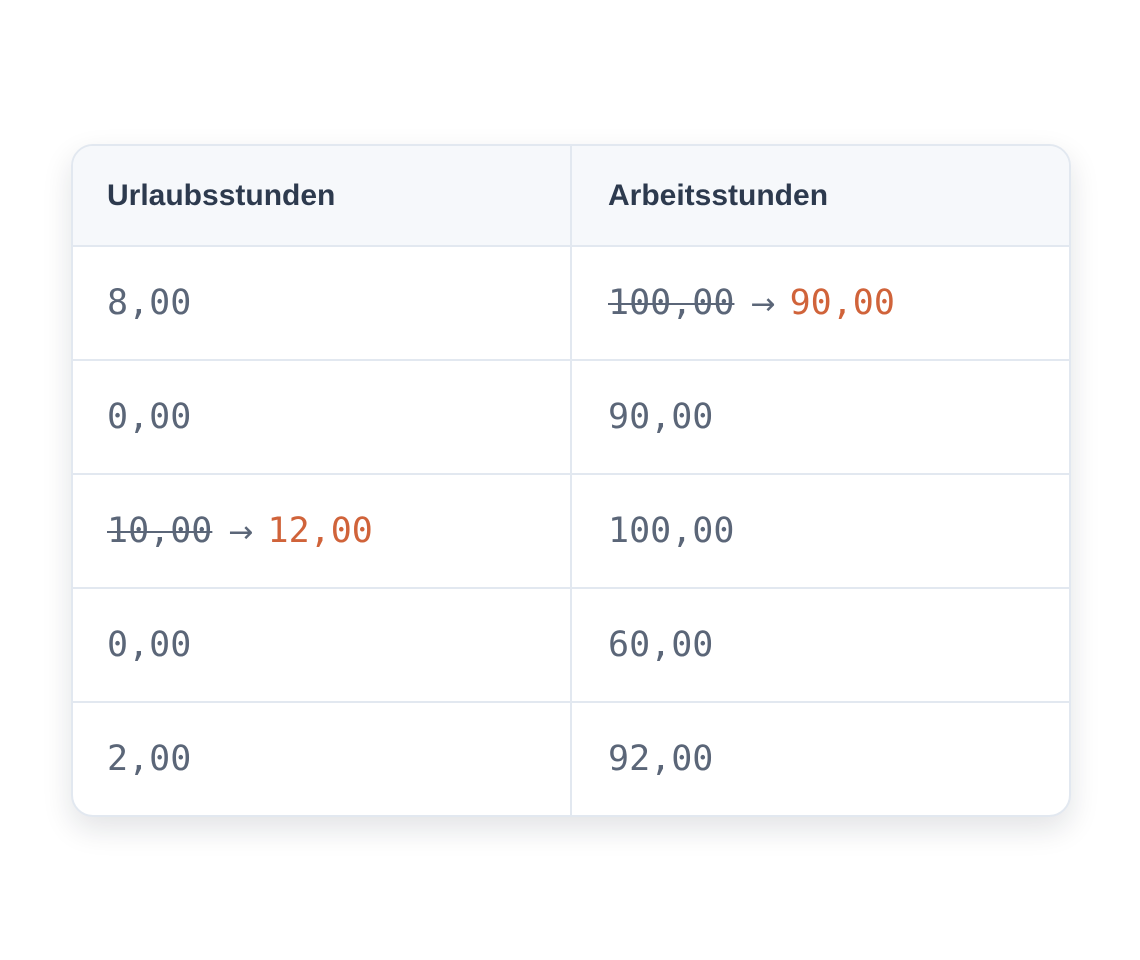 The height and width of the screenshot is (960, 1140). I want to click on table-cell: 8,00, so click(322, 303).